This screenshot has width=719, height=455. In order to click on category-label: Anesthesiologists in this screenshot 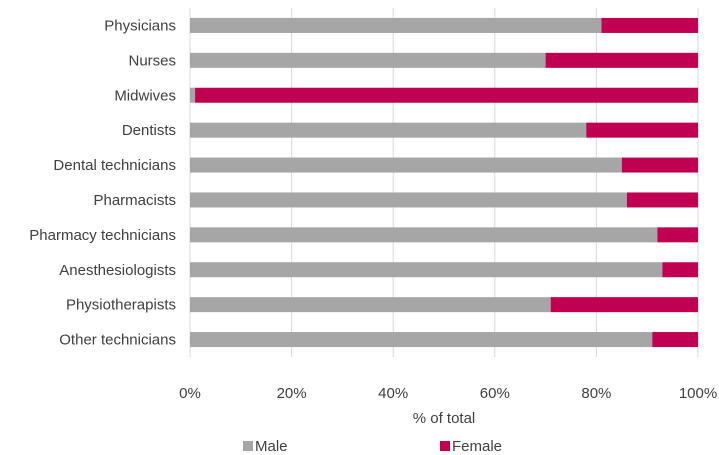, I will do `click(117, 270)`.